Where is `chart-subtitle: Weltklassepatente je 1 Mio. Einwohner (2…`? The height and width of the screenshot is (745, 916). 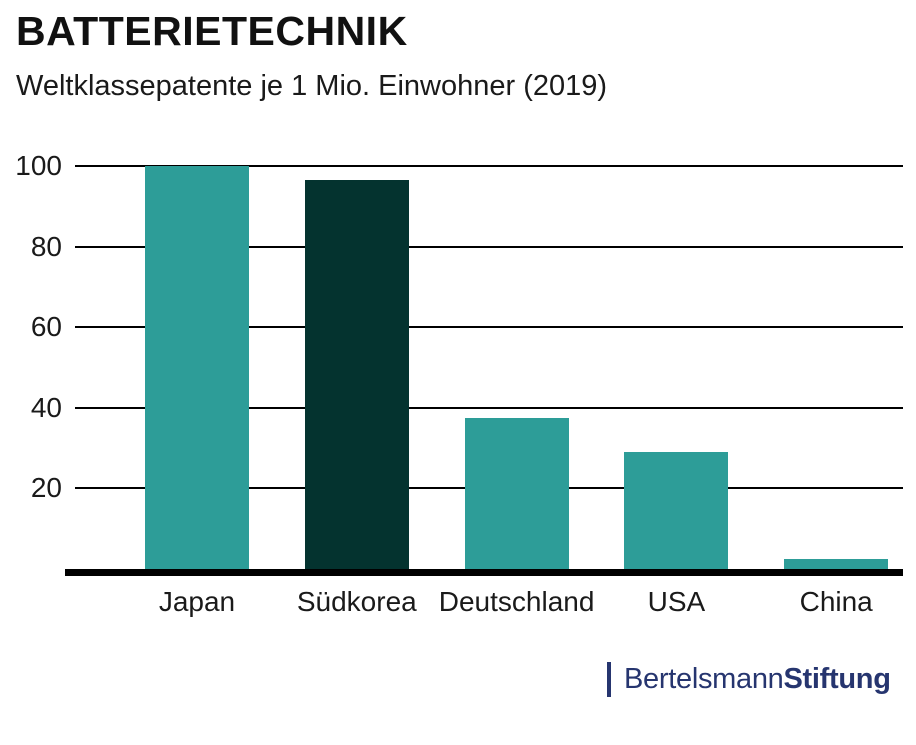 chart-subtitle: Weltklassepatente je 1 Mio. Einwohner (2… is located at coordinates (312, 86).